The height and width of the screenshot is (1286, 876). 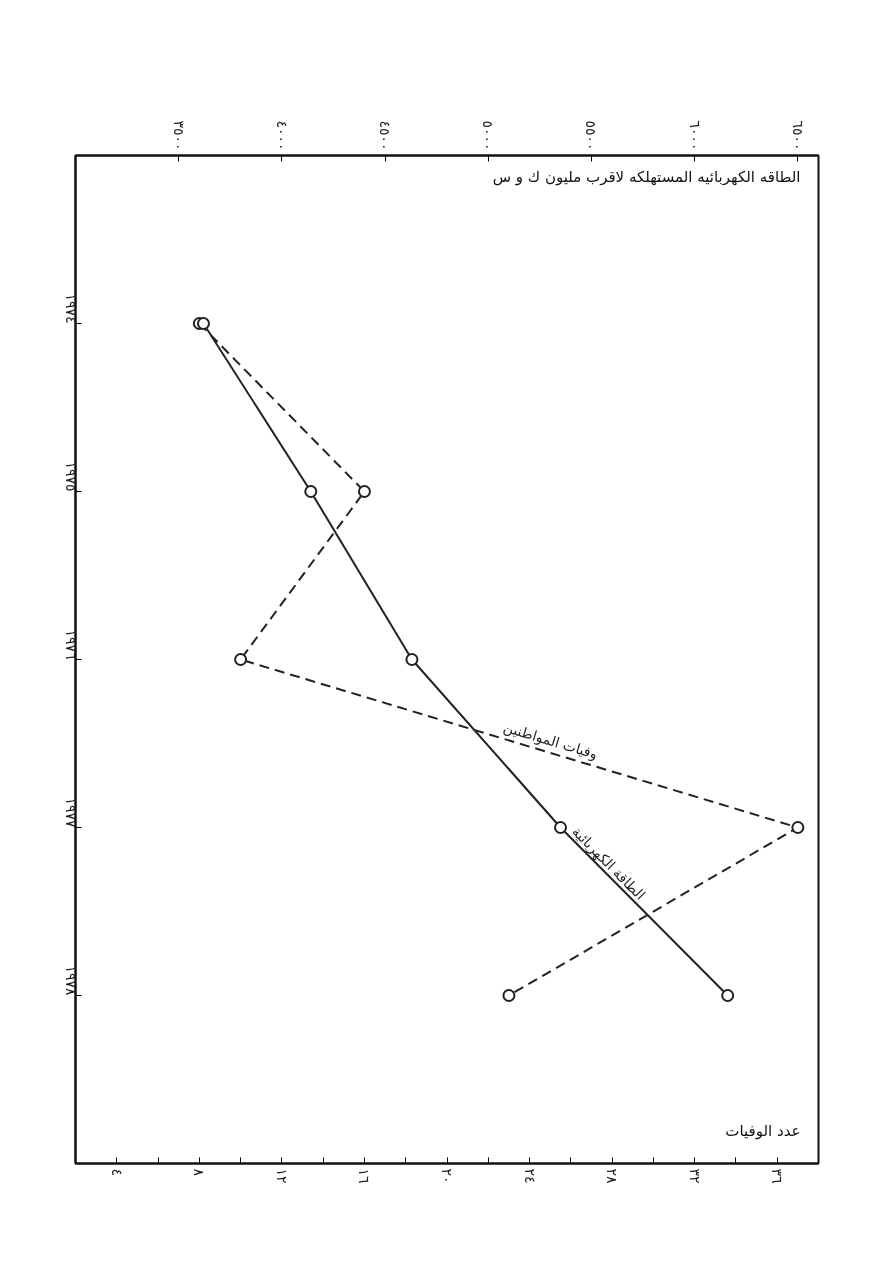 I want to click on x-tick-label: ٣٦, so click(x=777, y=1176).